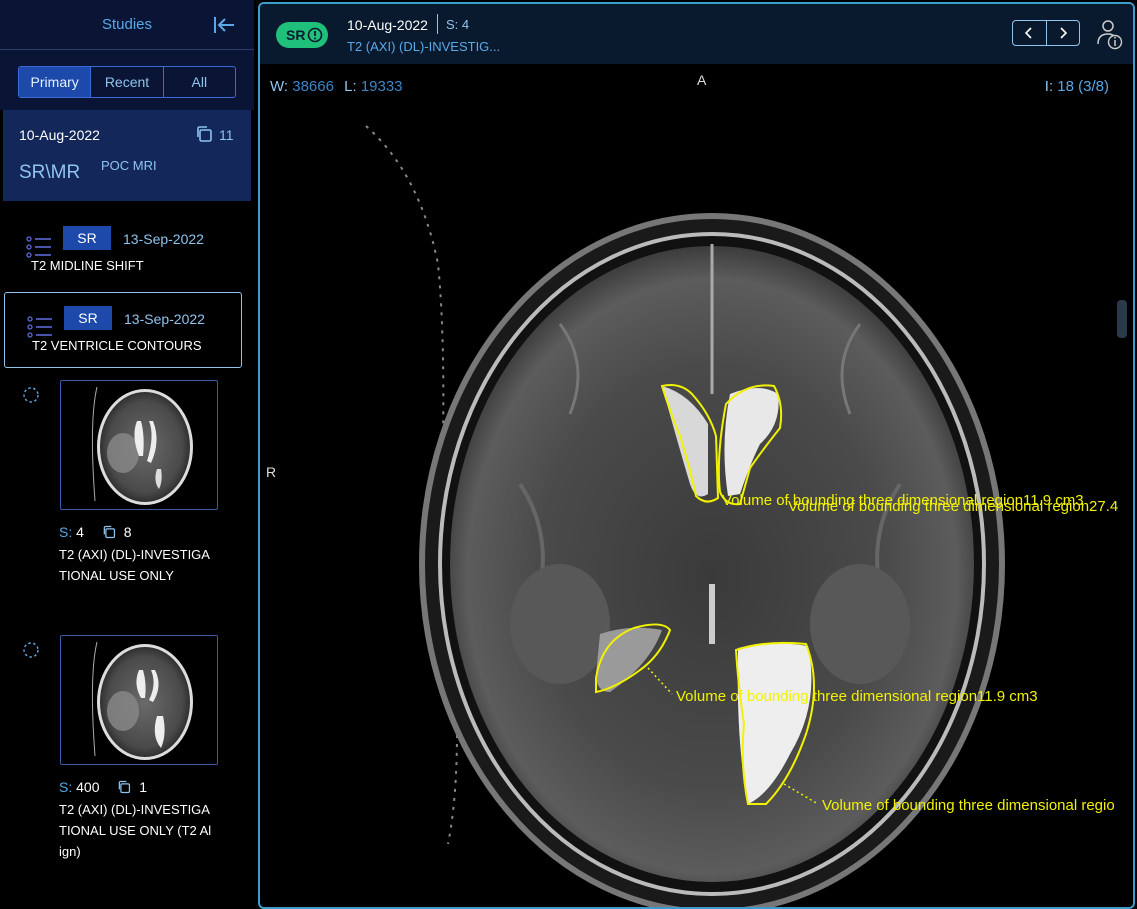 The image size is (1137, 909). What do you see at coordinates (315, 35) in the screenshot?
I see `alert-icon` at bounding box center [315, 35].